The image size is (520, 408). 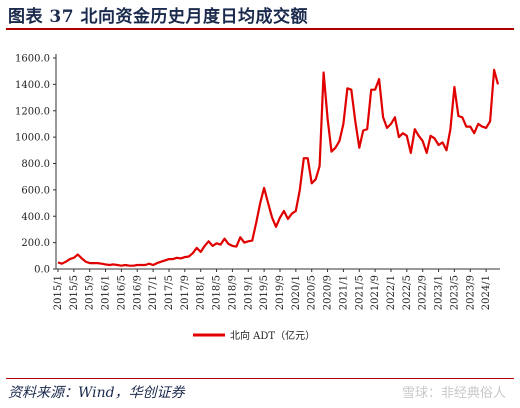 What do you see at coordinates (375, 292) in the screenshot?
I see `x-tick-label: 2021/9` at bounding box center [375, 292].